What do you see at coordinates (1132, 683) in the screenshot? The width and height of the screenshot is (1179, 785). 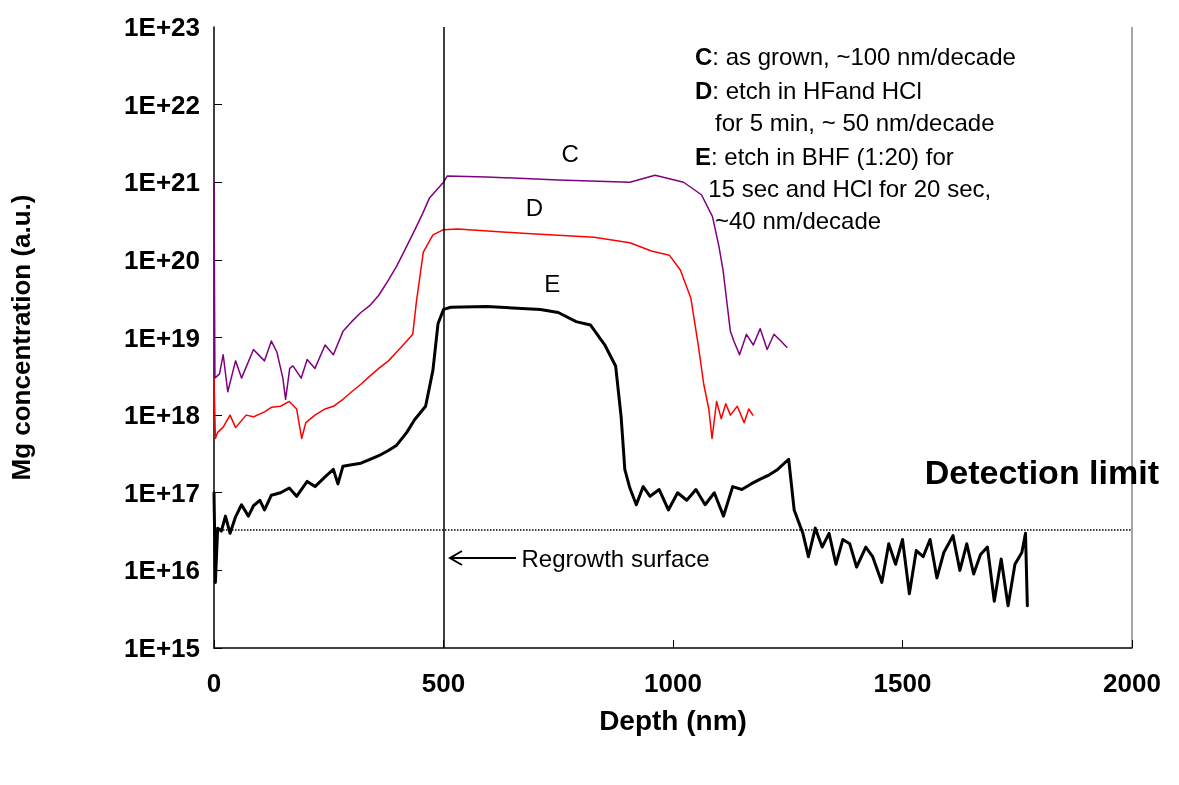 I see `x-tick-label: 2000` at bounding box center [1132, 683].